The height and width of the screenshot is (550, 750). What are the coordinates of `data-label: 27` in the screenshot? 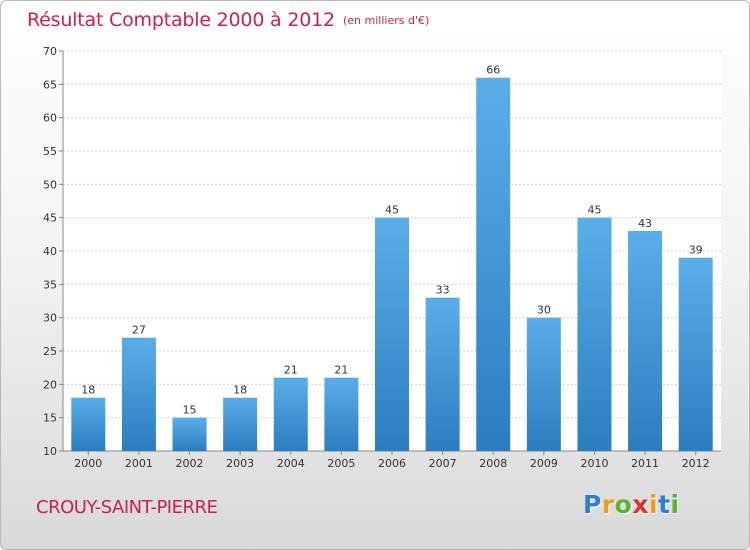 It's located at (139, 330).